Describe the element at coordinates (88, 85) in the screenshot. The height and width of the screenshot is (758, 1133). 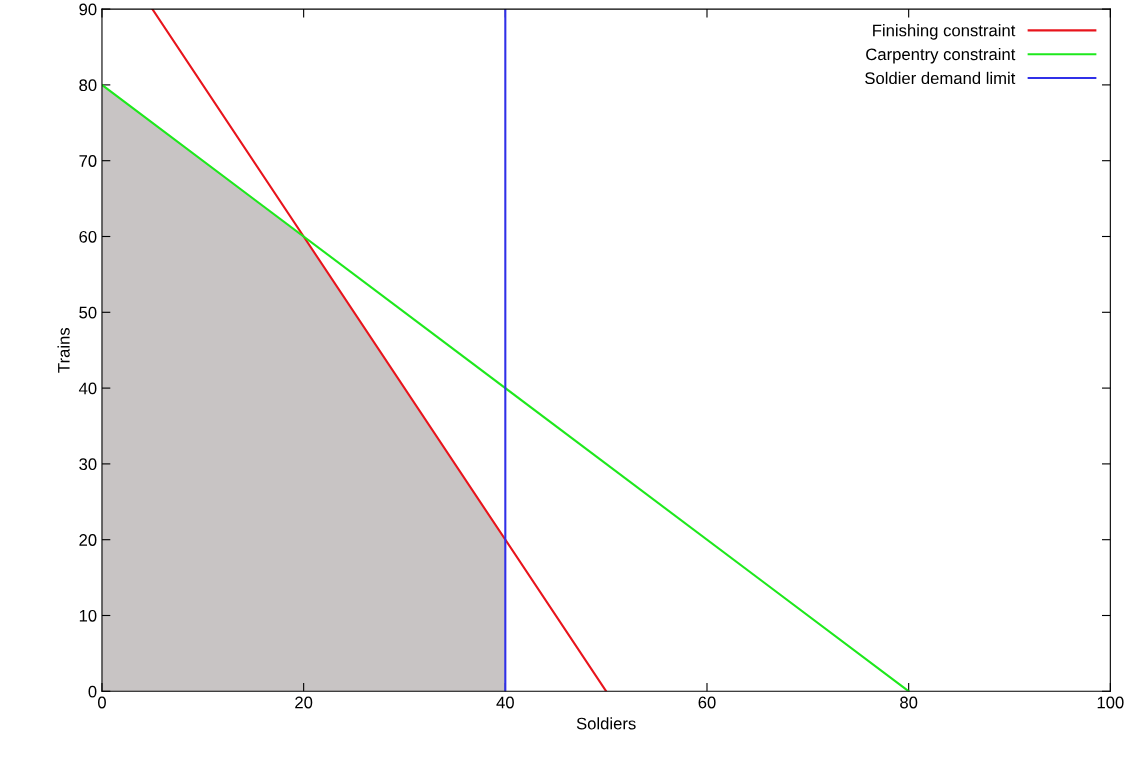
I see `y-tick-label: 80` at that location.